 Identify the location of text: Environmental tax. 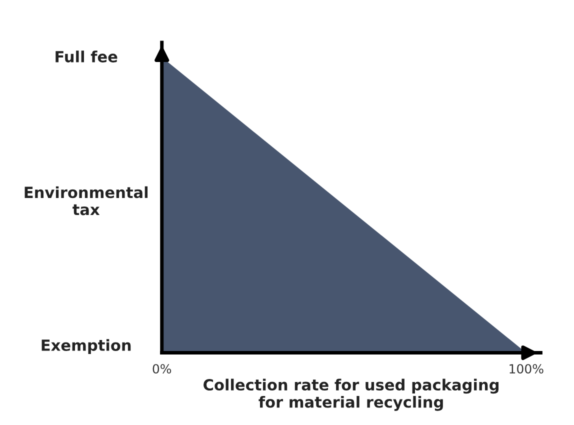
(86, 201).